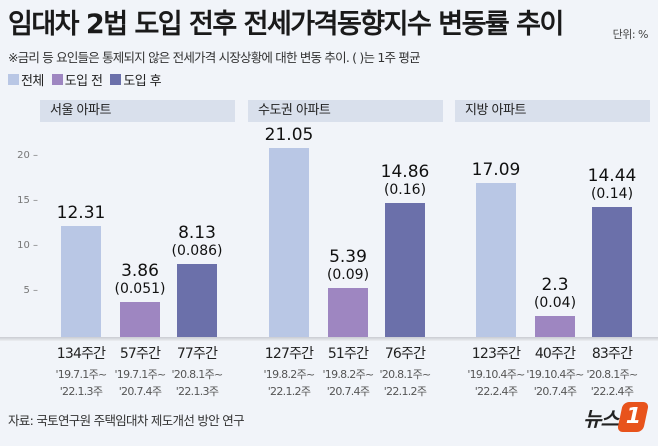 This screenshot has height=446, width=658. I want to click on period-label: '19.10.4주~ '20.7.4주, so click(555, 383).